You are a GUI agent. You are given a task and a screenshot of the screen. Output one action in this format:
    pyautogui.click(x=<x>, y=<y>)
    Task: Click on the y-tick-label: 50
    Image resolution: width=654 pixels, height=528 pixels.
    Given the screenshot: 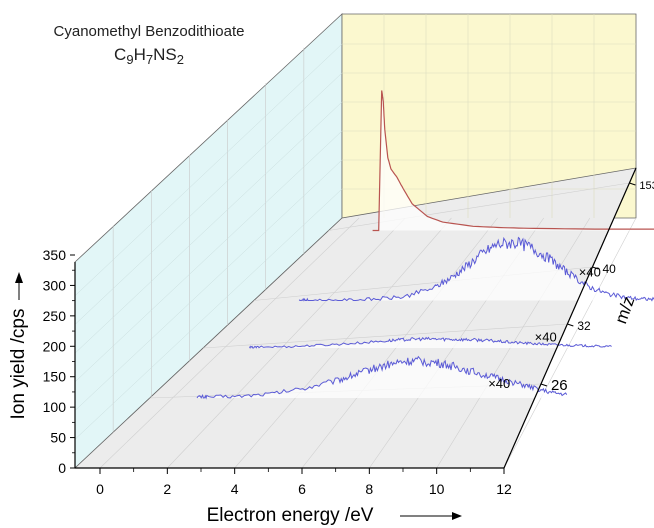 What is the action you would take?
    pyautogui.click(x=58, y=438)
    